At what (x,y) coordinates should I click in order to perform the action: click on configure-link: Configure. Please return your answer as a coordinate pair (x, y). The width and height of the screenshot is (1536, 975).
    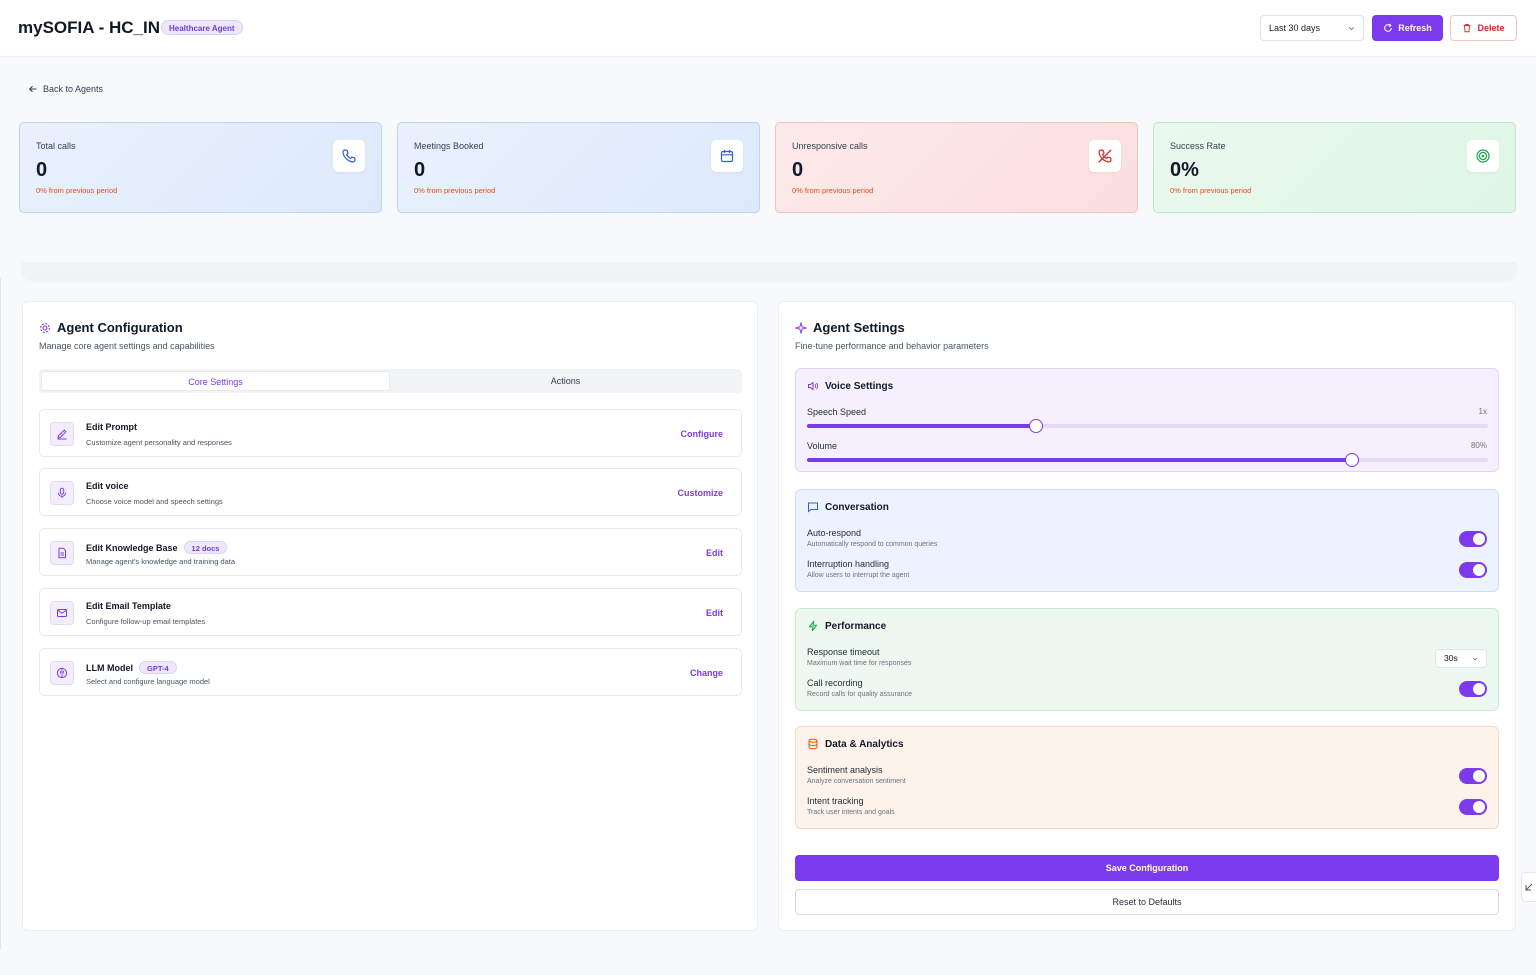
    Looking at the image, I should click on (702, 434).